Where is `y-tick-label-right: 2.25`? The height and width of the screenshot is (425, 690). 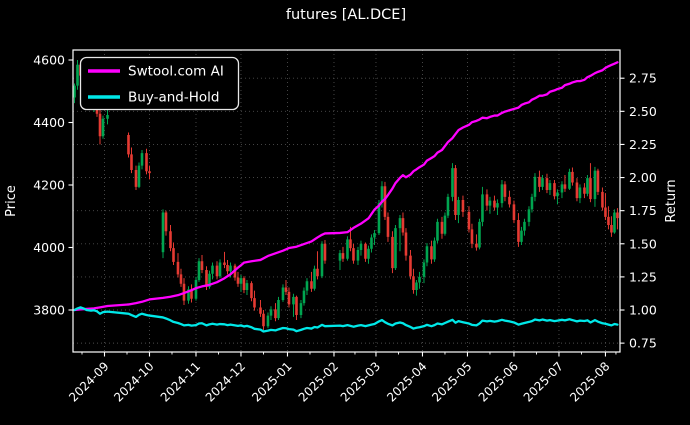
y-tick-label-right: 2.25 is located at coordinates (643, 144).